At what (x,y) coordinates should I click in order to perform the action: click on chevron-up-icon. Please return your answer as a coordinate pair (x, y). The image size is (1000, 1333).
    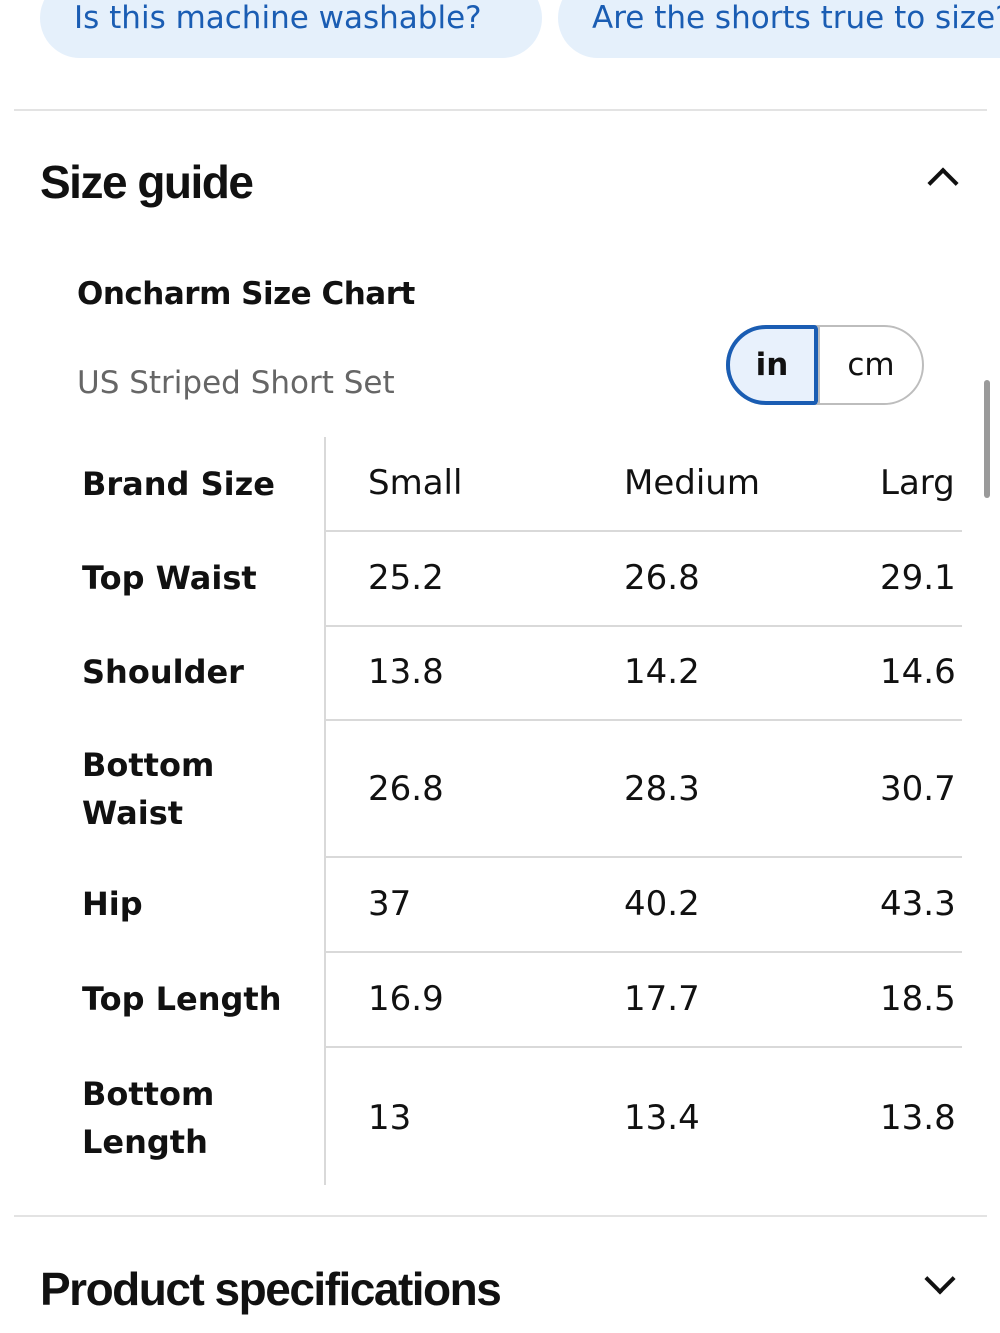
    Looking at the image, I should click on (943, 183).